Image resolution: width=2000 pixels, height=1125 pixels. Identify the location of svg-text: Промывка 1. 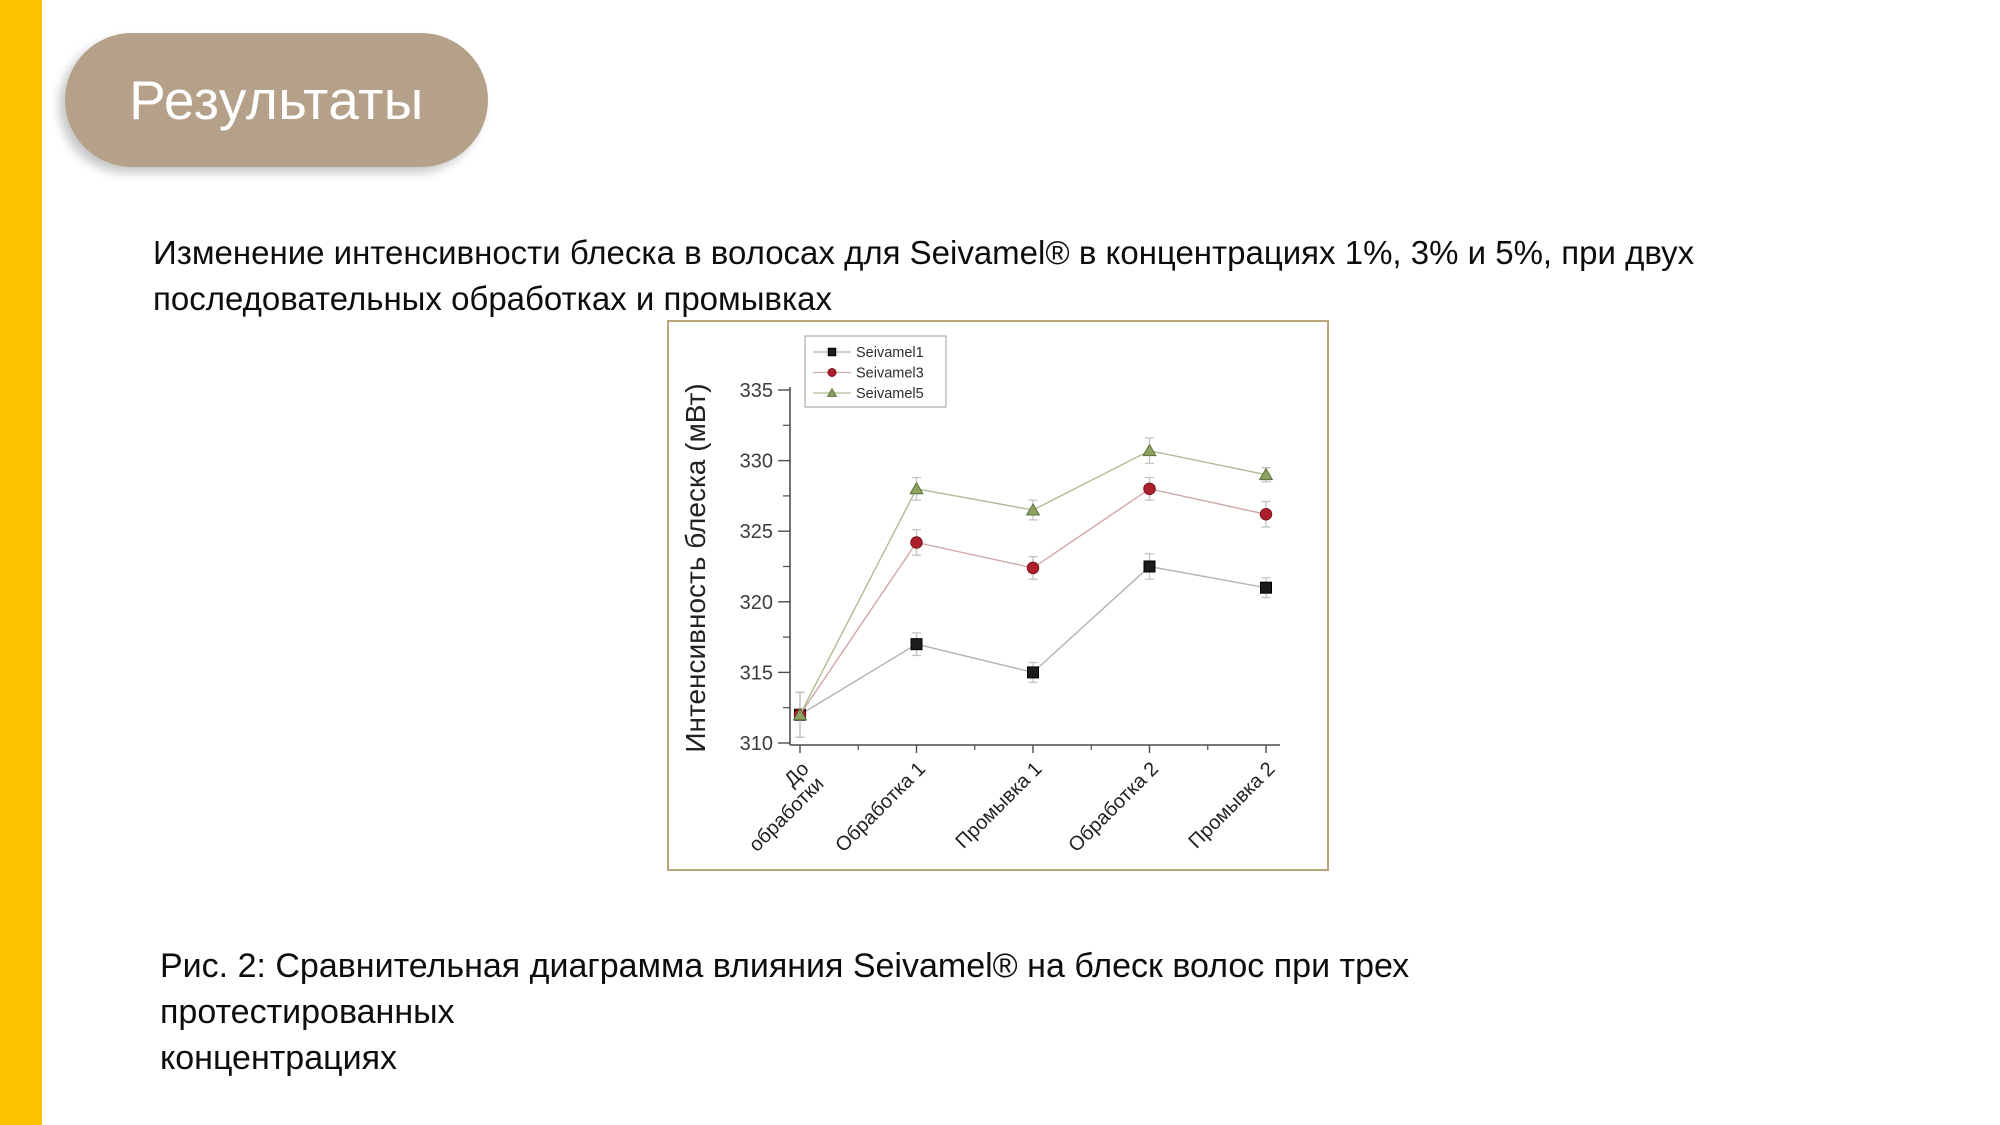
(999, 805).